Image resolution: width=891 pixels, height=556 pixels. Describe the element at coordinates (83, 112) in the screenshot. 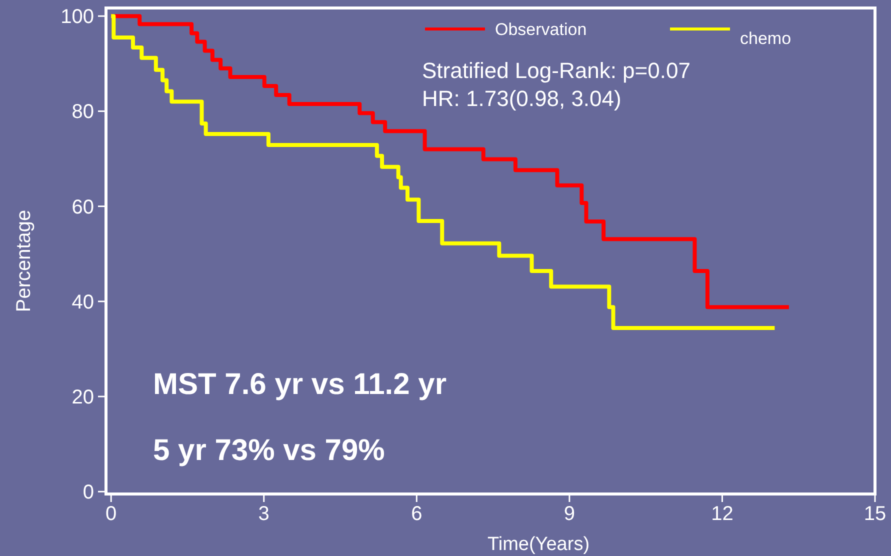

I see `y-tick-label: 80` at that location.